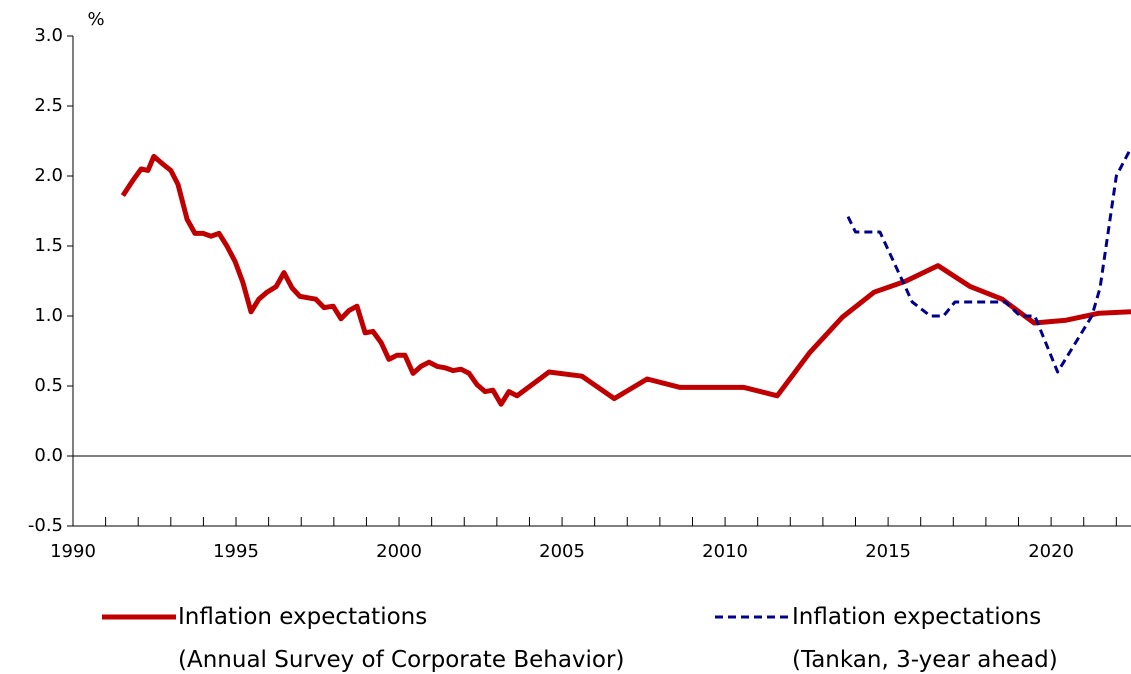 Image resolution: width=1131 pixels, height=674 pixels. I want to click on x-tick-label: 2020, so click(1051, 551).